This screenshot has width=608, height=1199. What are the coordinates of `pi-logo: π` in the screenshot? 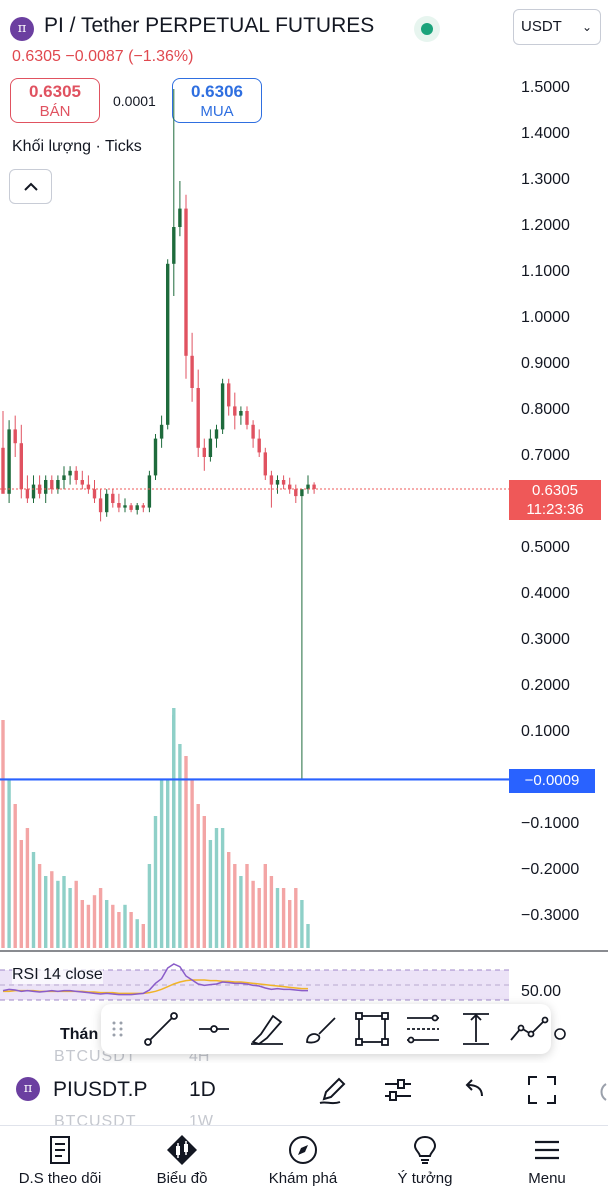 It's located at (22, 29).